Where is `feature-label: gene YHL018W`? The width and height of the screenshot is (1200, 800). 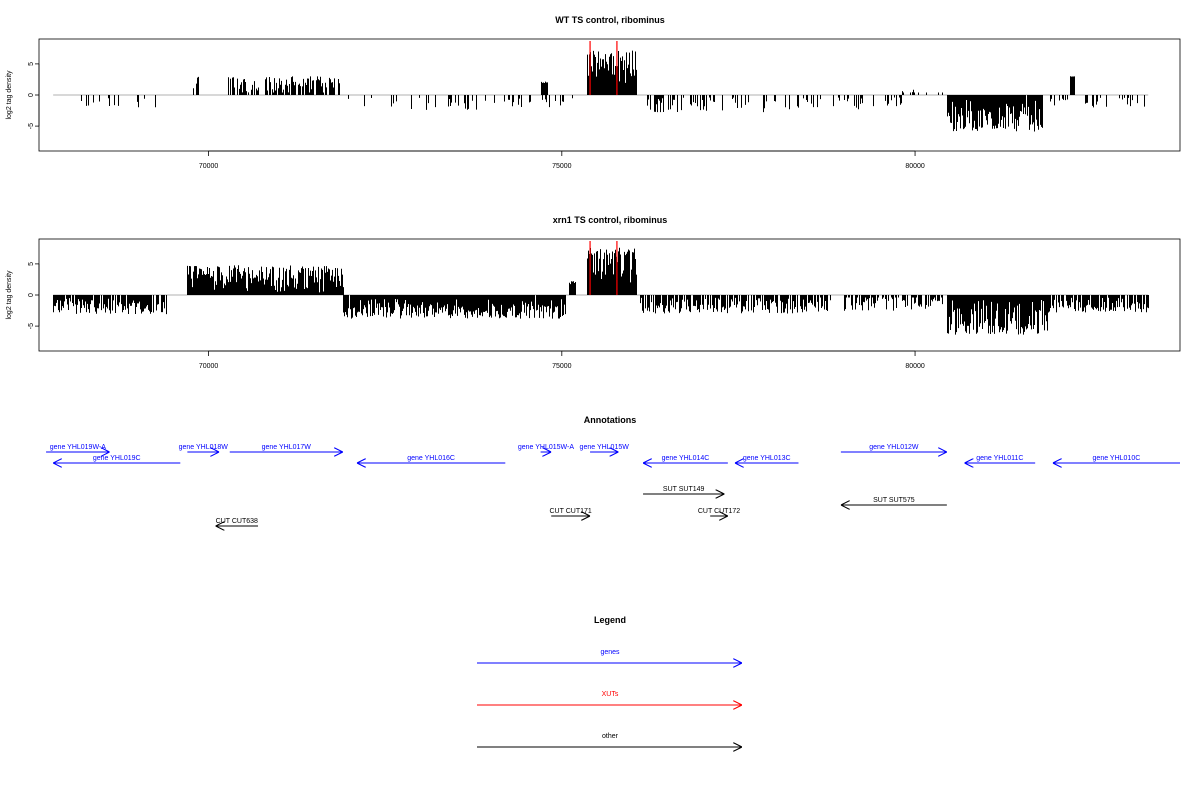 feature-label: gene YHL018W is located at coordinates (204, 447).